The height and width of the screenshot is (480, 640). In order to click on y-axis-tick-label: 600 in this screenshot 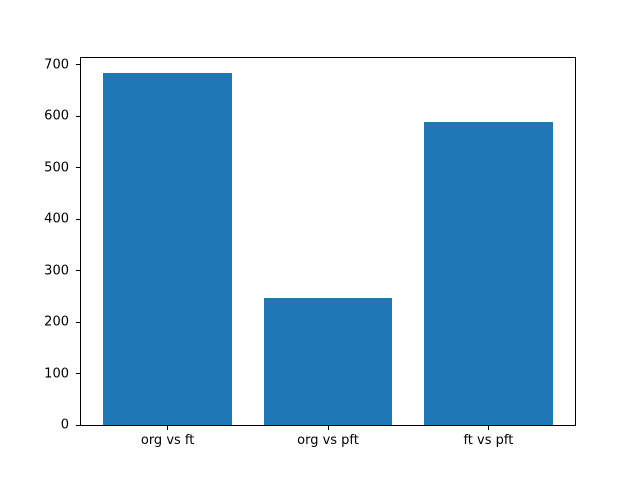, I will do `click(56, 116)`.